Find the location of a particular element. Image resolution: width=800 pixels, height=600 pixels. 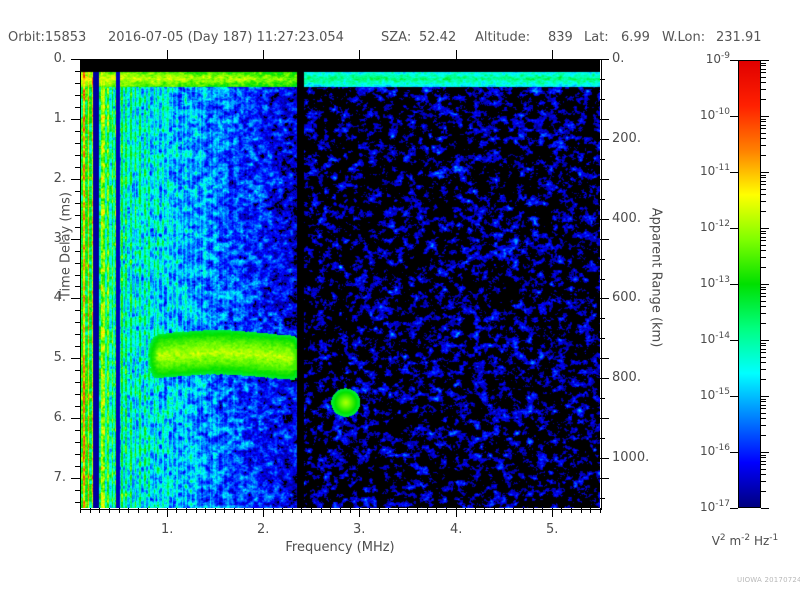

right-tick-label-3: 600. is located at coordinates (626, 297).